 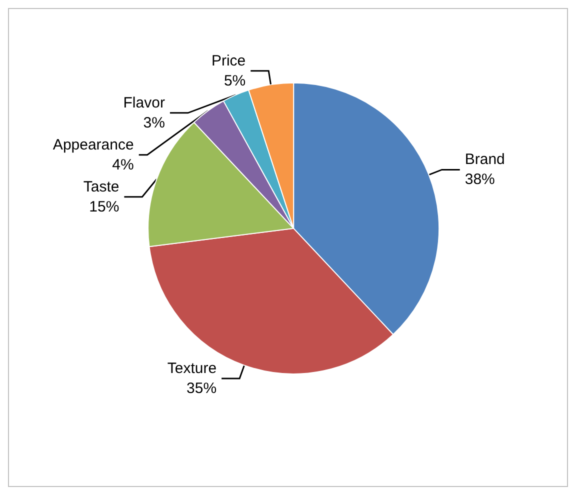 I want to click on slice-label: Price, so click(x=228, y=61).